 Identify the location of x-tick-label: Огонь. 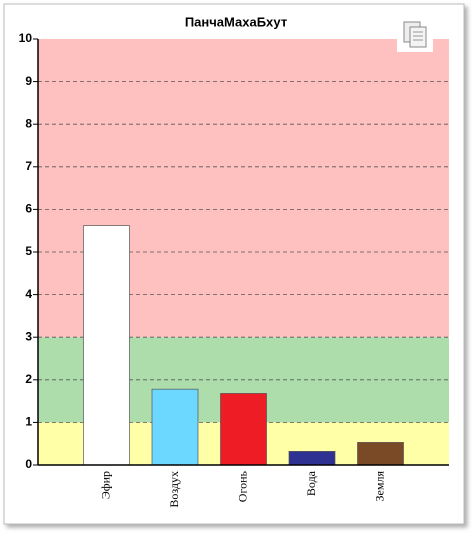
(242, 486).